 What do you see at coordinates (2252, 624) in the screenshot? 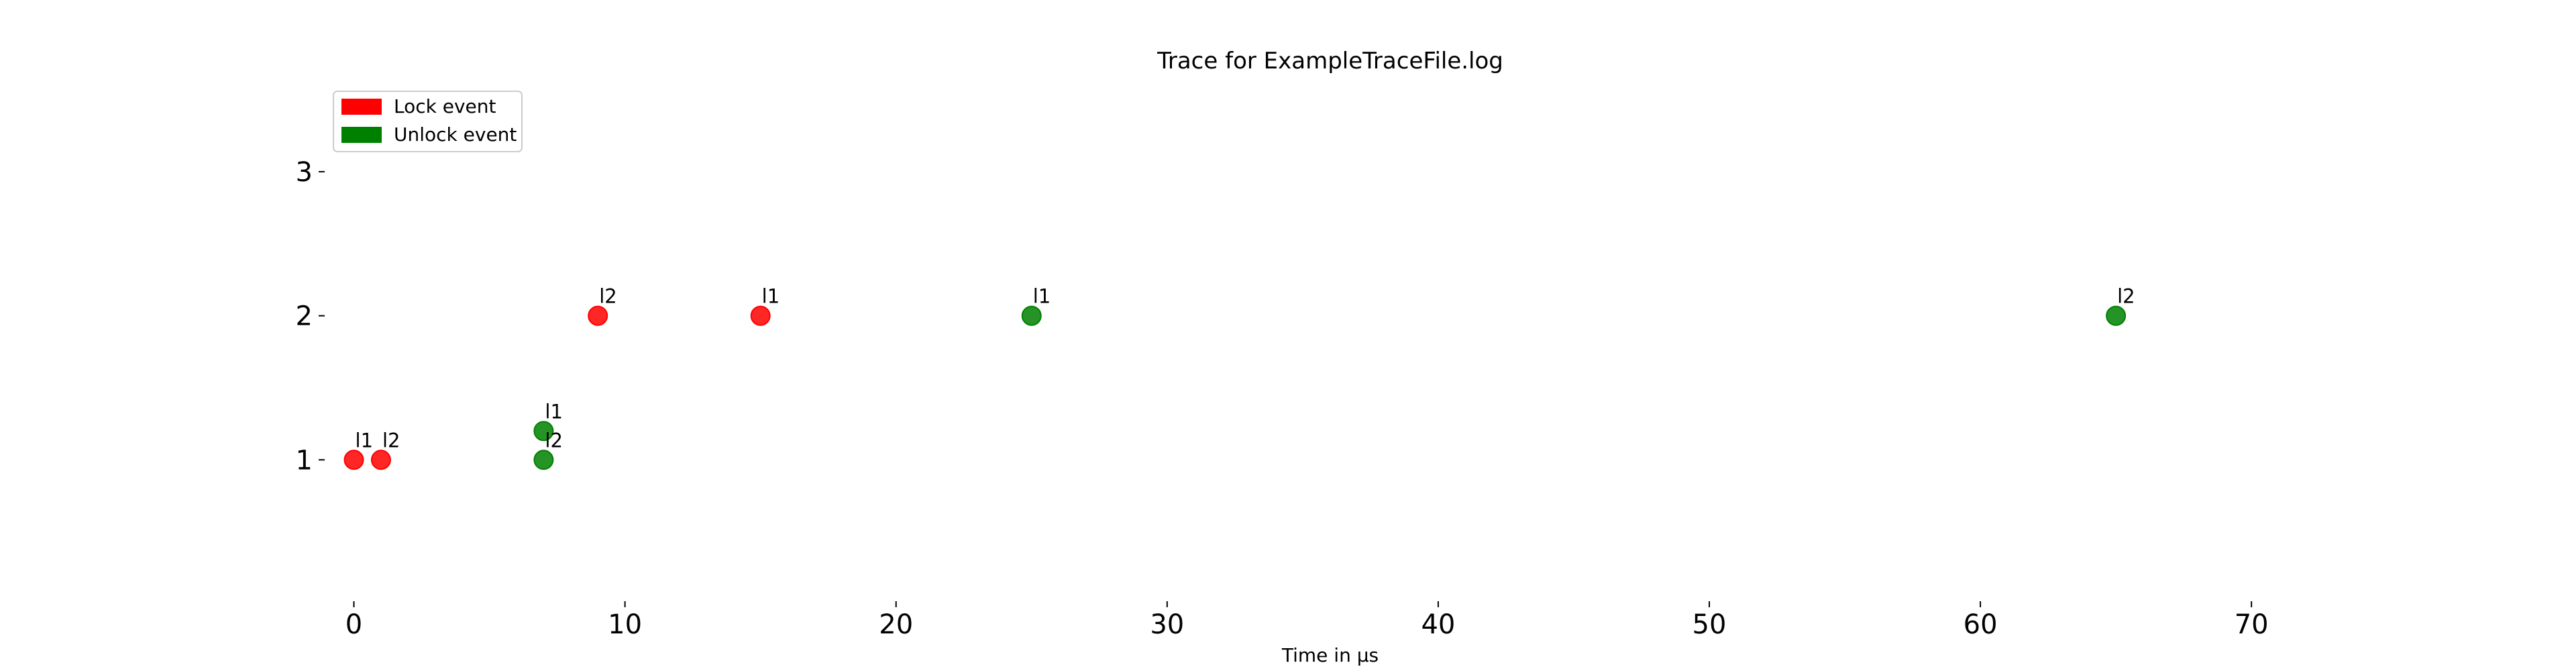
I see `x-tick-label: 70` at bounding box center [2252, 624].